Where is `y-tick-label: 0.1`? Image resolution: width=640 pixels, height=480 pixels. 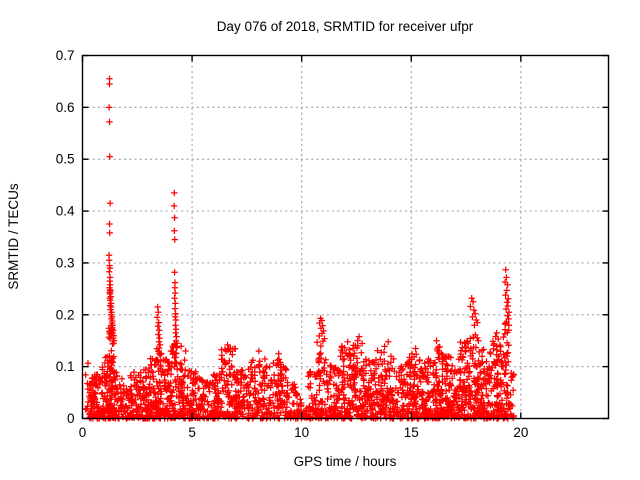 y-tick-label: 0.1 is located at coordinates (65, 366).